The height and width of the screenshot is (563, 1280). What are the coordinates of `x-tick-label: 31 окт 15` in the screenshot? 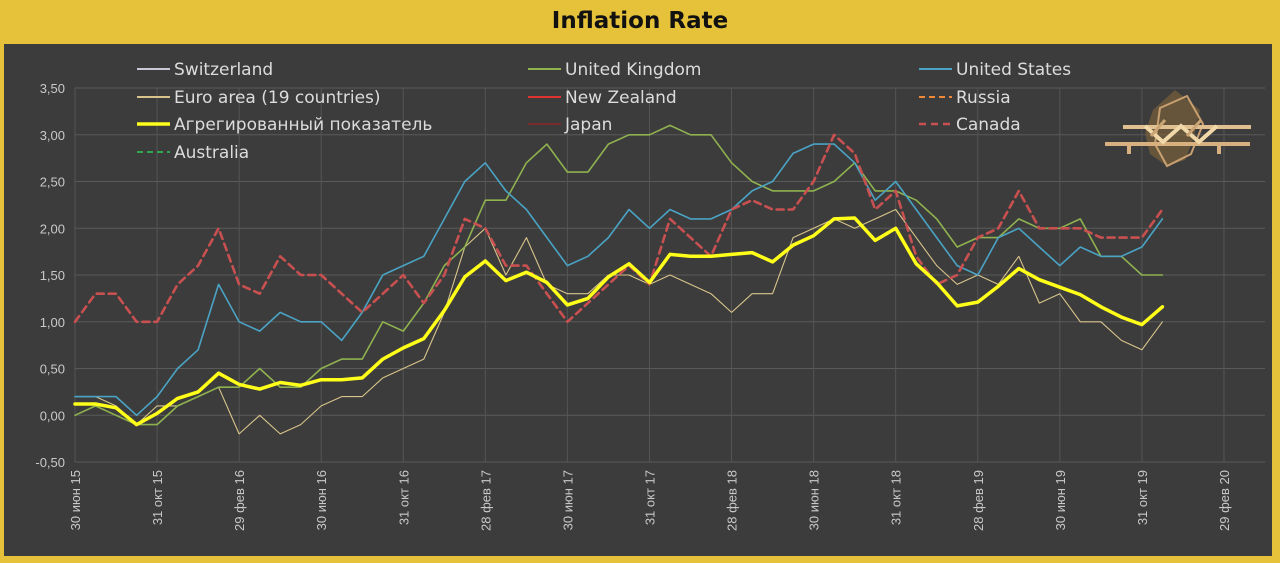 It's located at (157, 497).